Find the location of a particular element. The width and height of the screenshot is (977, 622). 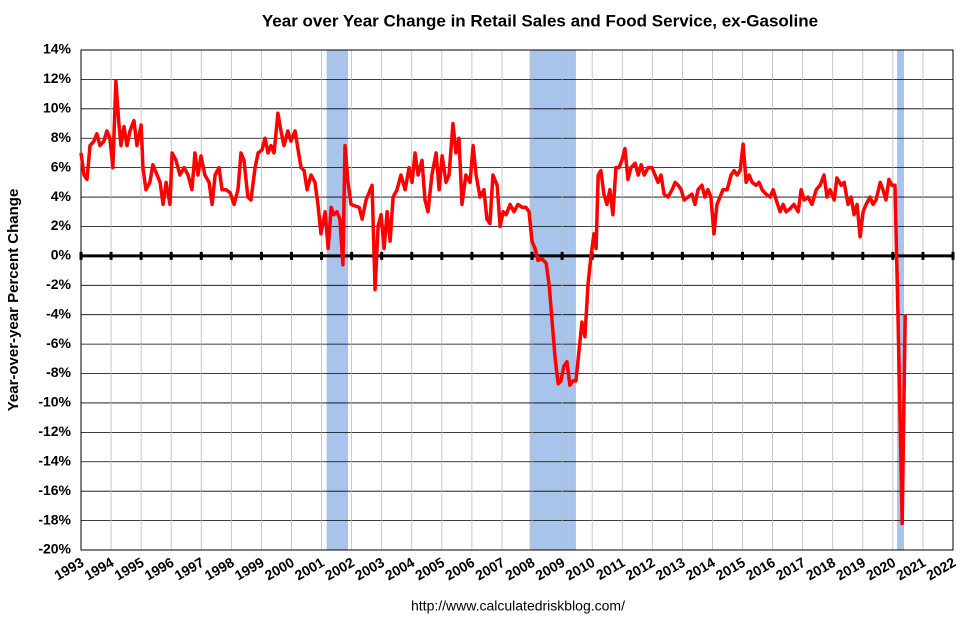

y-tick-label: -18% is located at coordinates (54, 519).